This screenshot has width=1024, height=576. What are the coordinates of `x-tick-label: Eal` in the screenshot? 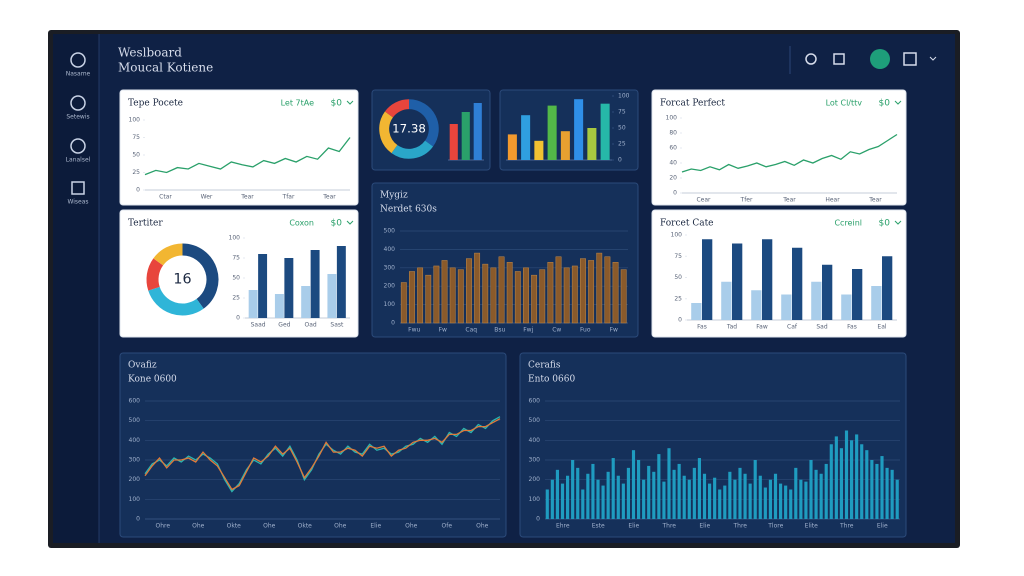 It's located at (881, 327).